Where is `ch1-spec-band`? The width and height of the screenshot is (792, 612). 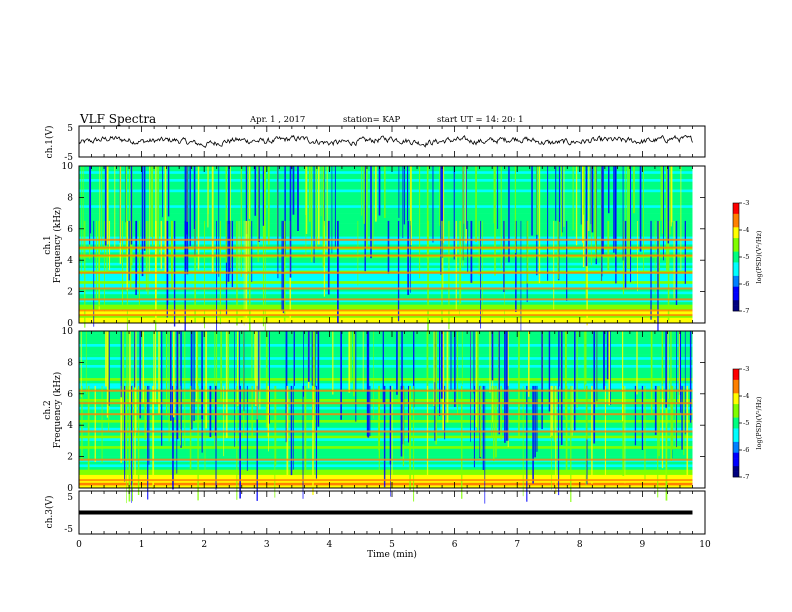 ch1-spec-band is located at coordinates (386, 239).